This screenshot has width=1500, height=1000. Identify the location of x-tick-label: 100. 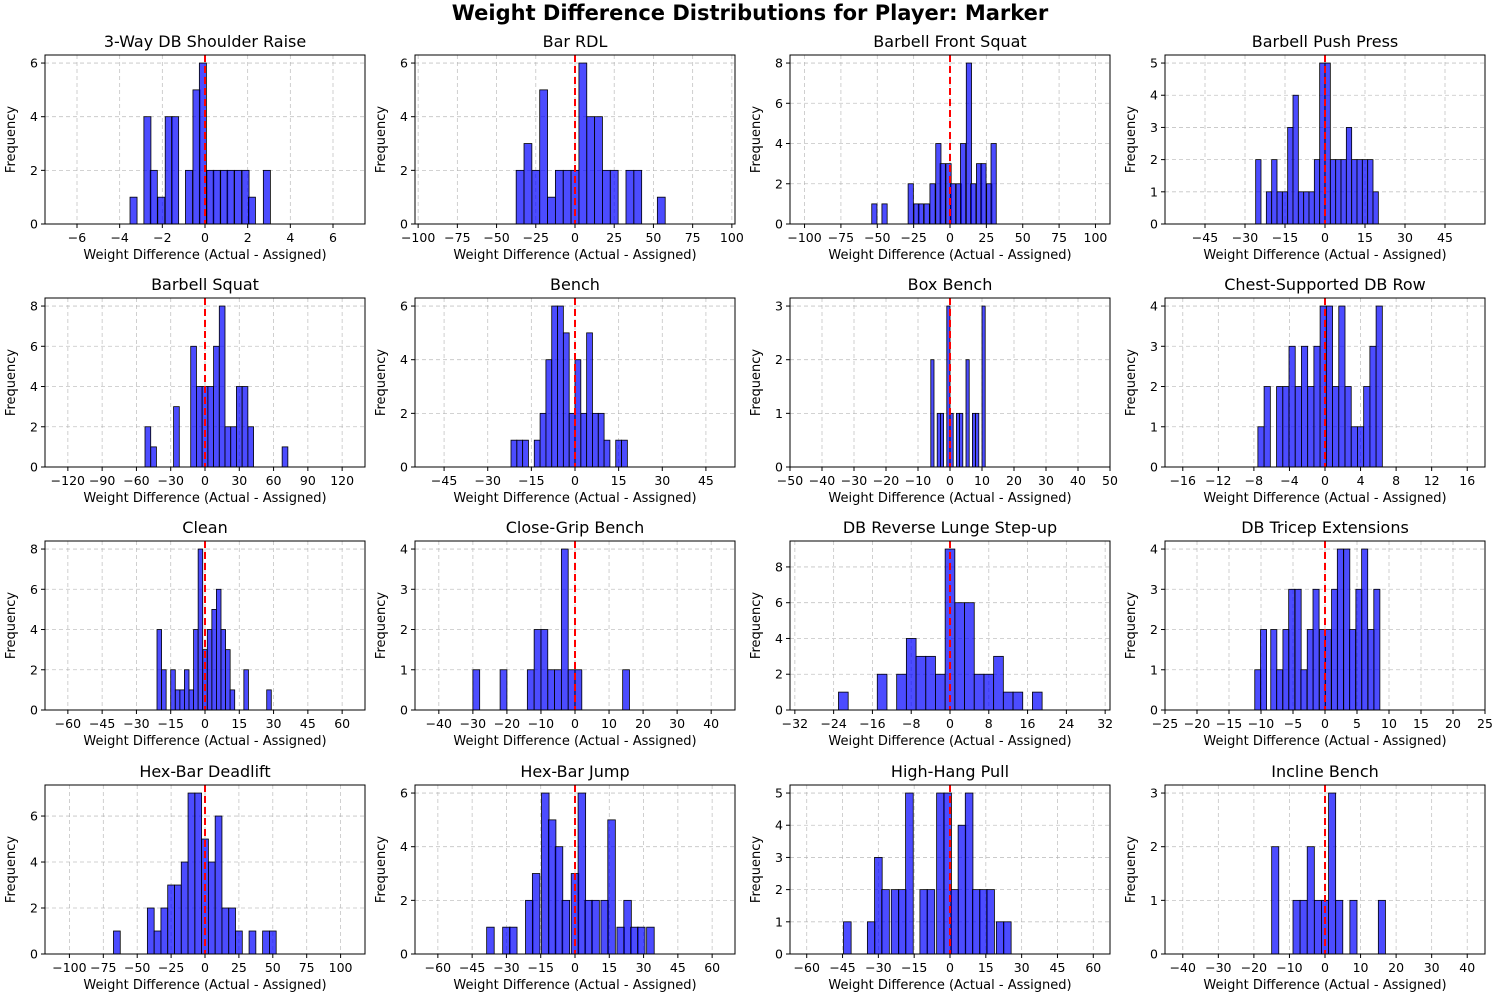
(1096, 237).